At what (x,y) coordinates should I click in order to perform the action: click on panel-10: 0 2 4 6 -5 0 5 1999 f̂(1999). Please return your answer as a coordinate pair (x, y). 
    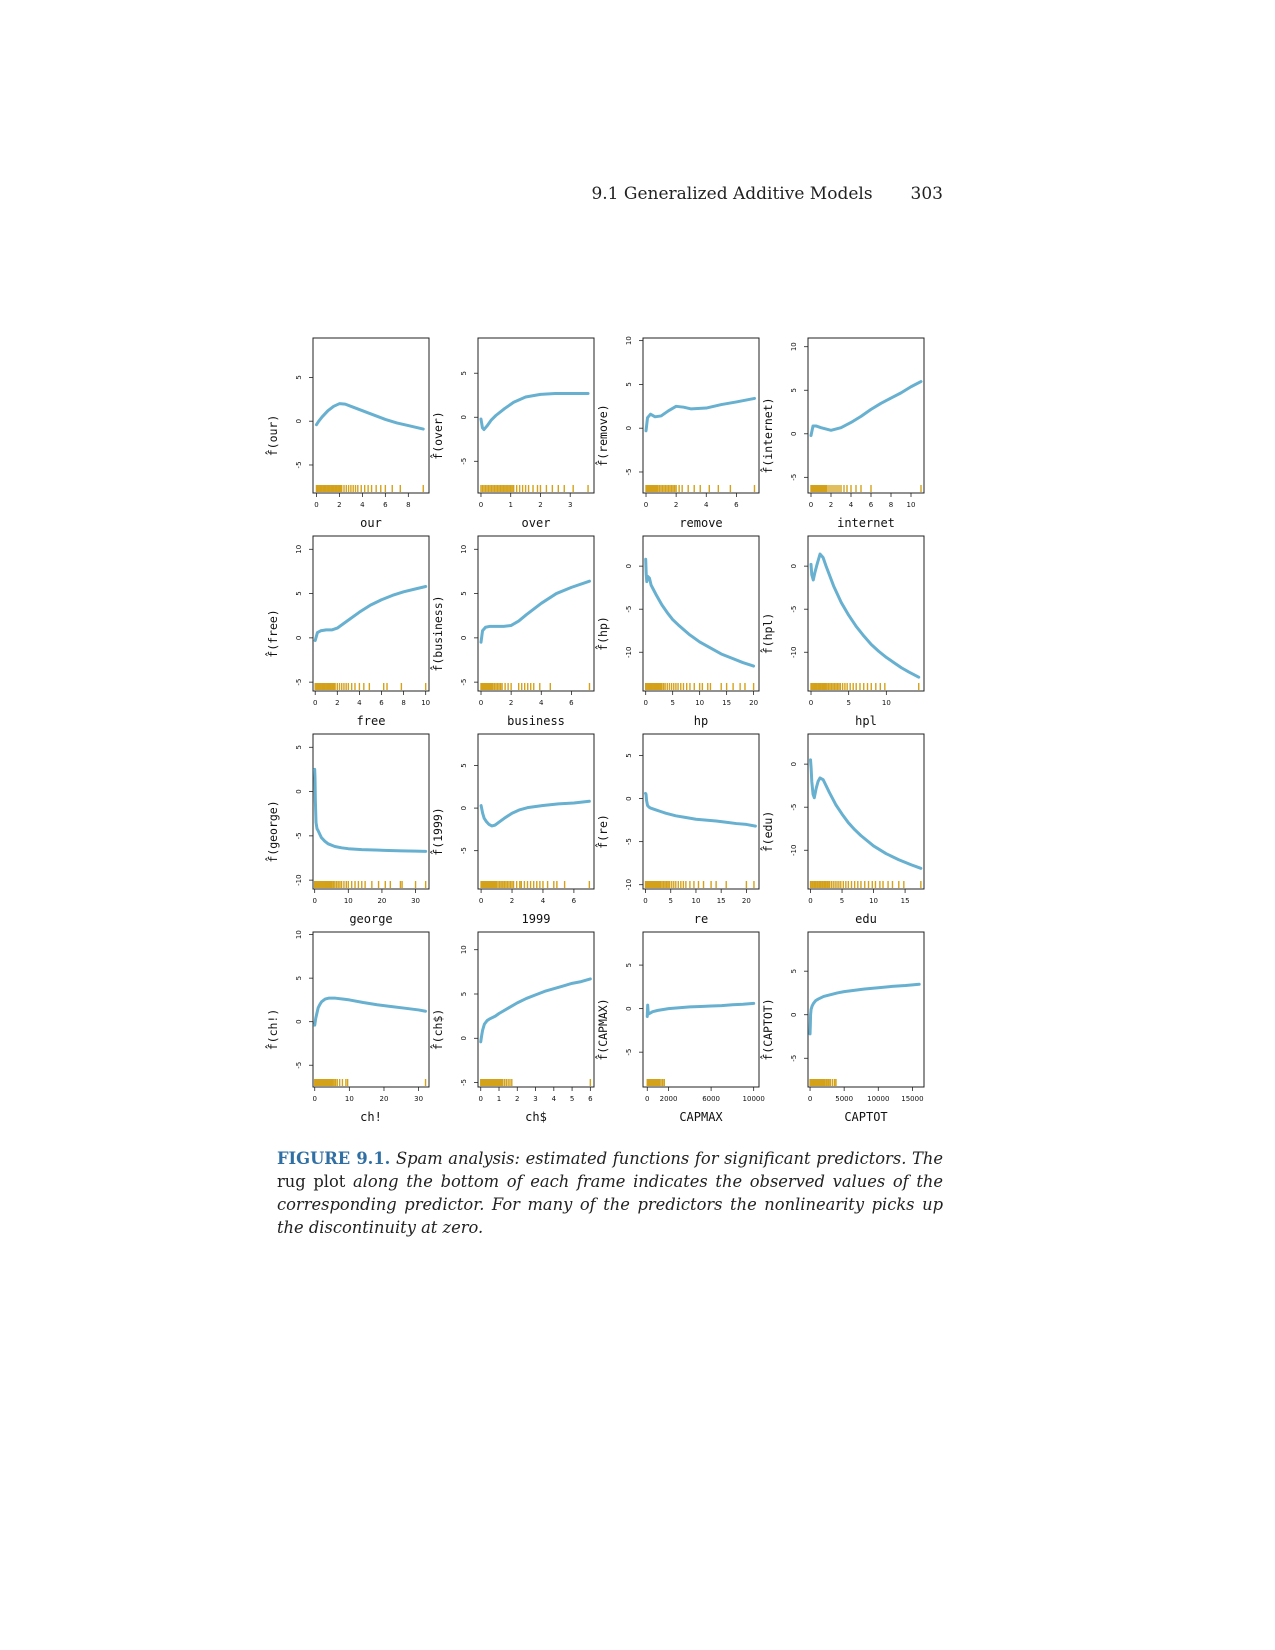
    Looking at the image, I should click on (512, 829).